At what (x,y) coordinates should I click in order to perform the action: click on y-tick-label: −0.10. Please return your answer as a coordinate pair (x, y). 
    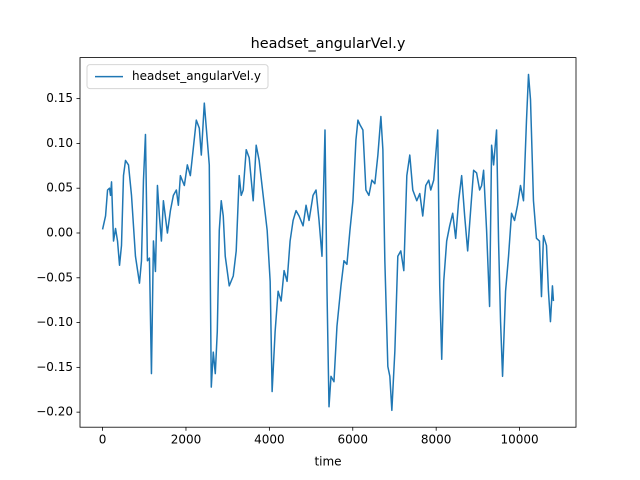
    Looking at the image, I should click on (54, 322).